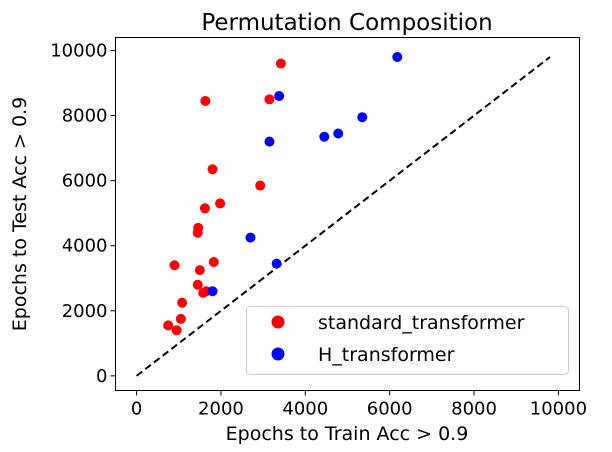  What do you see at coordinates (221, 409) in the screenshot?
I see `x-tick-label: 2000` at bounding box center [221, 409].